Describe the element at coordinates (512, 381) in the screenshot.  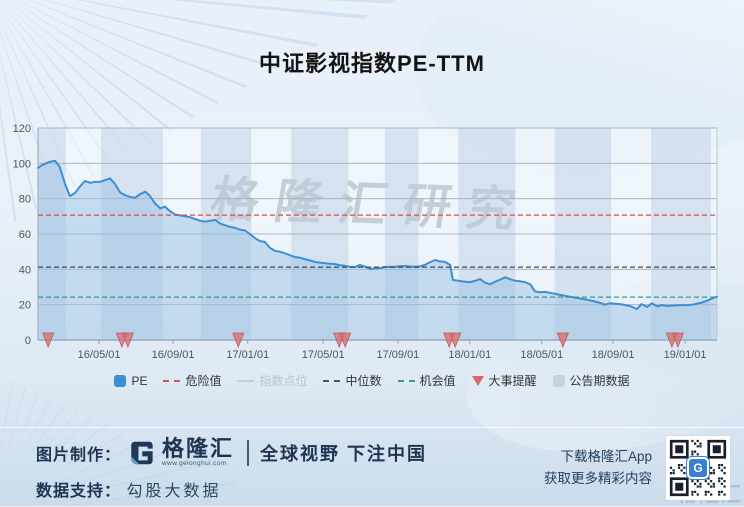
I see `legend-label: 大事提醒` at that location.